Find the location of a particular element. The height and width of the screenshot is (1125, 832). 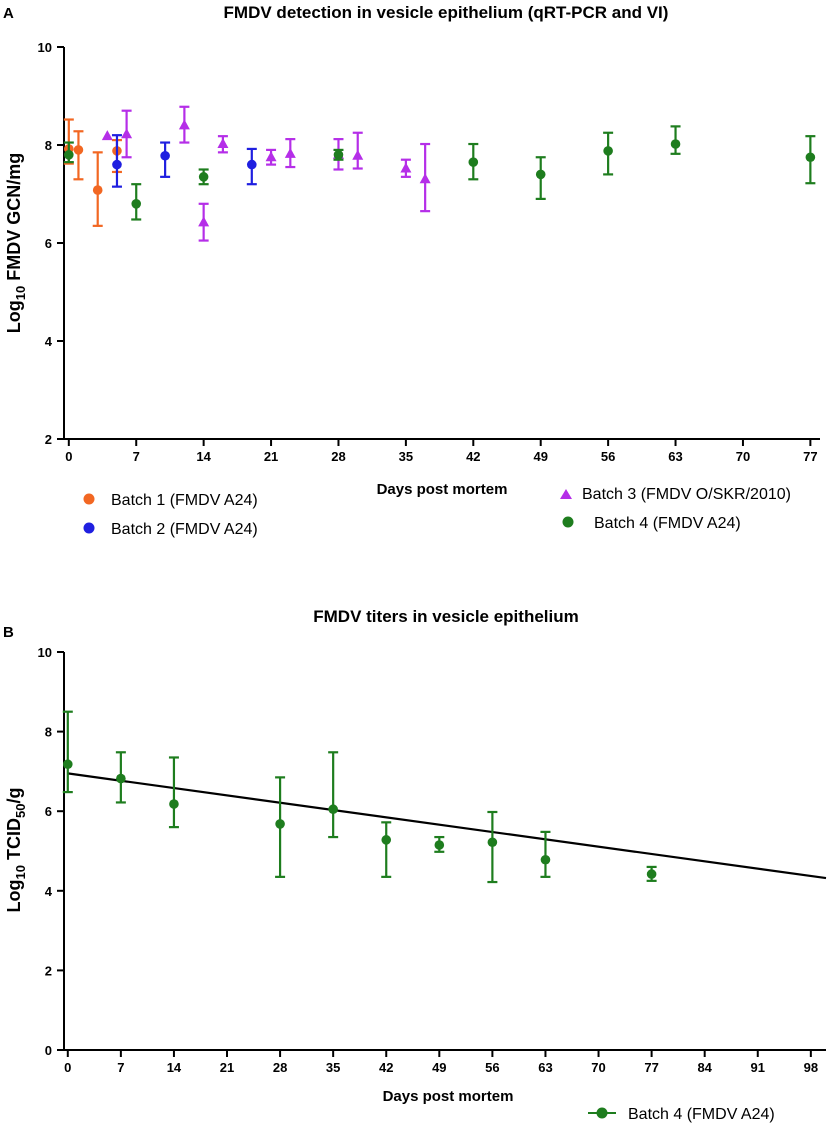

panel-a-x-tick-label: 21 is located at coordinates (271, 456).